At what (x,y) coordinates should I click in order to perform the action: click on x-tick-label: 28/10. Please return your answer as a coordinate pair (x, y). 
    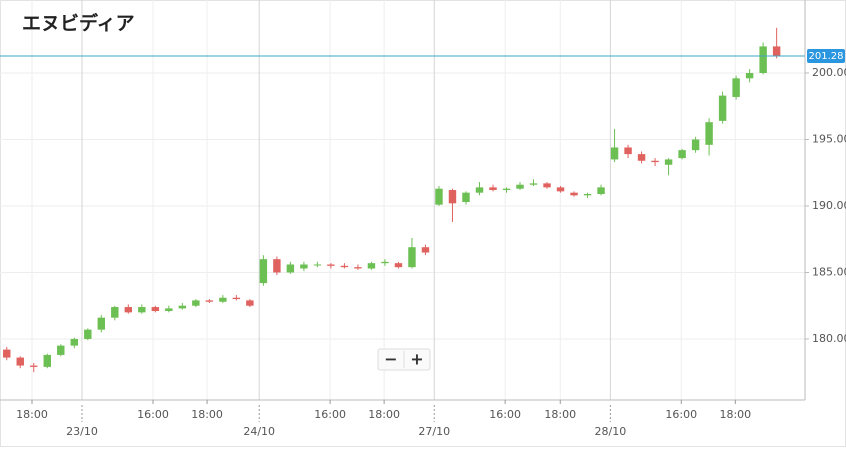
    Looking at the image, I should click on (611, 431).